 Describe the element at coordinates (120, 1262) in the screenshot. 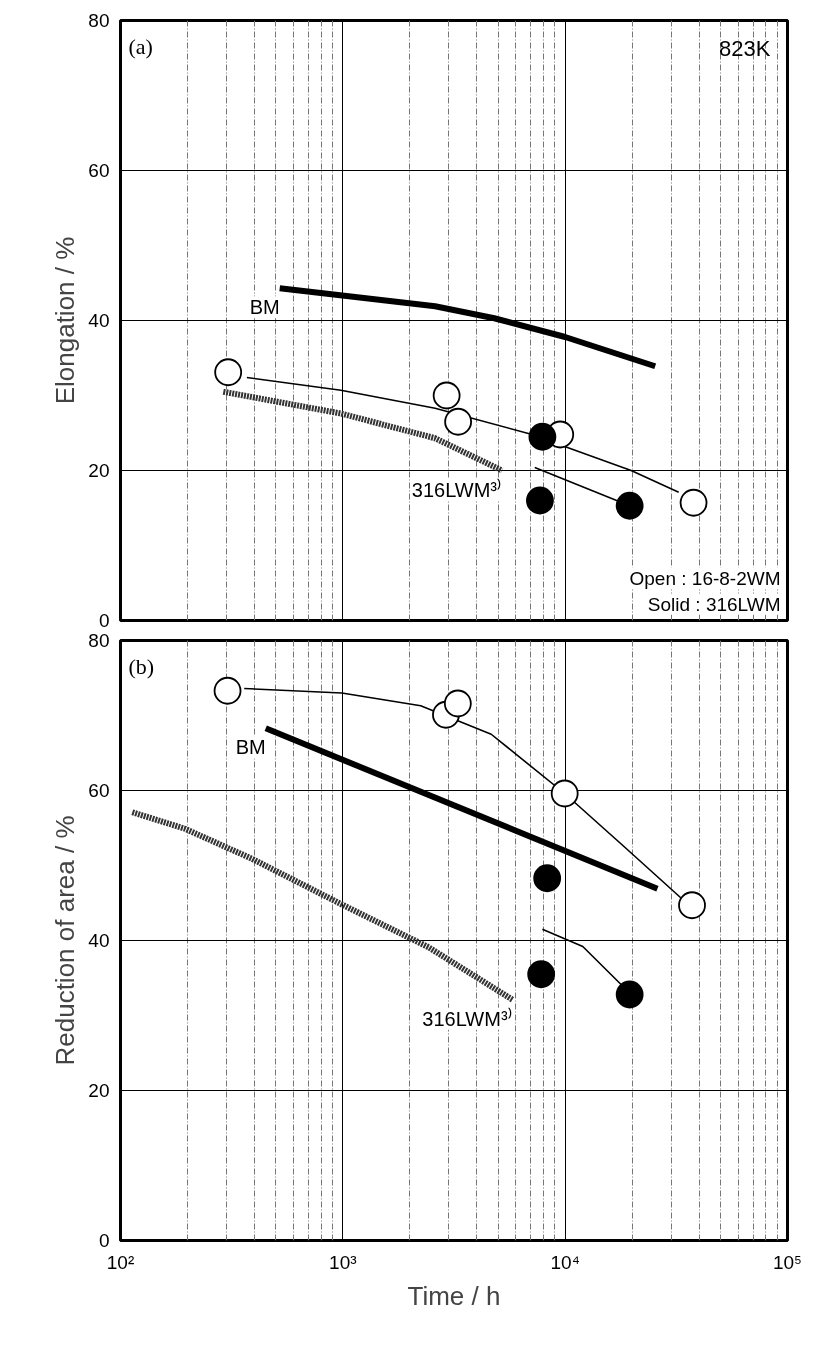

I see `x-tick-label: 10²` at that location.